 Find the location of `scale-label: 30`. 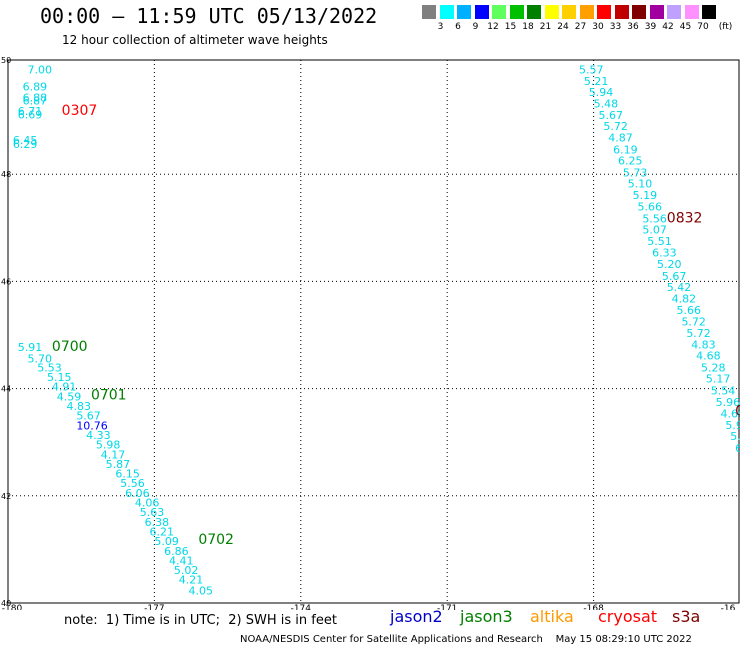

scale-label: 30 is located at coordinates (598, 27).